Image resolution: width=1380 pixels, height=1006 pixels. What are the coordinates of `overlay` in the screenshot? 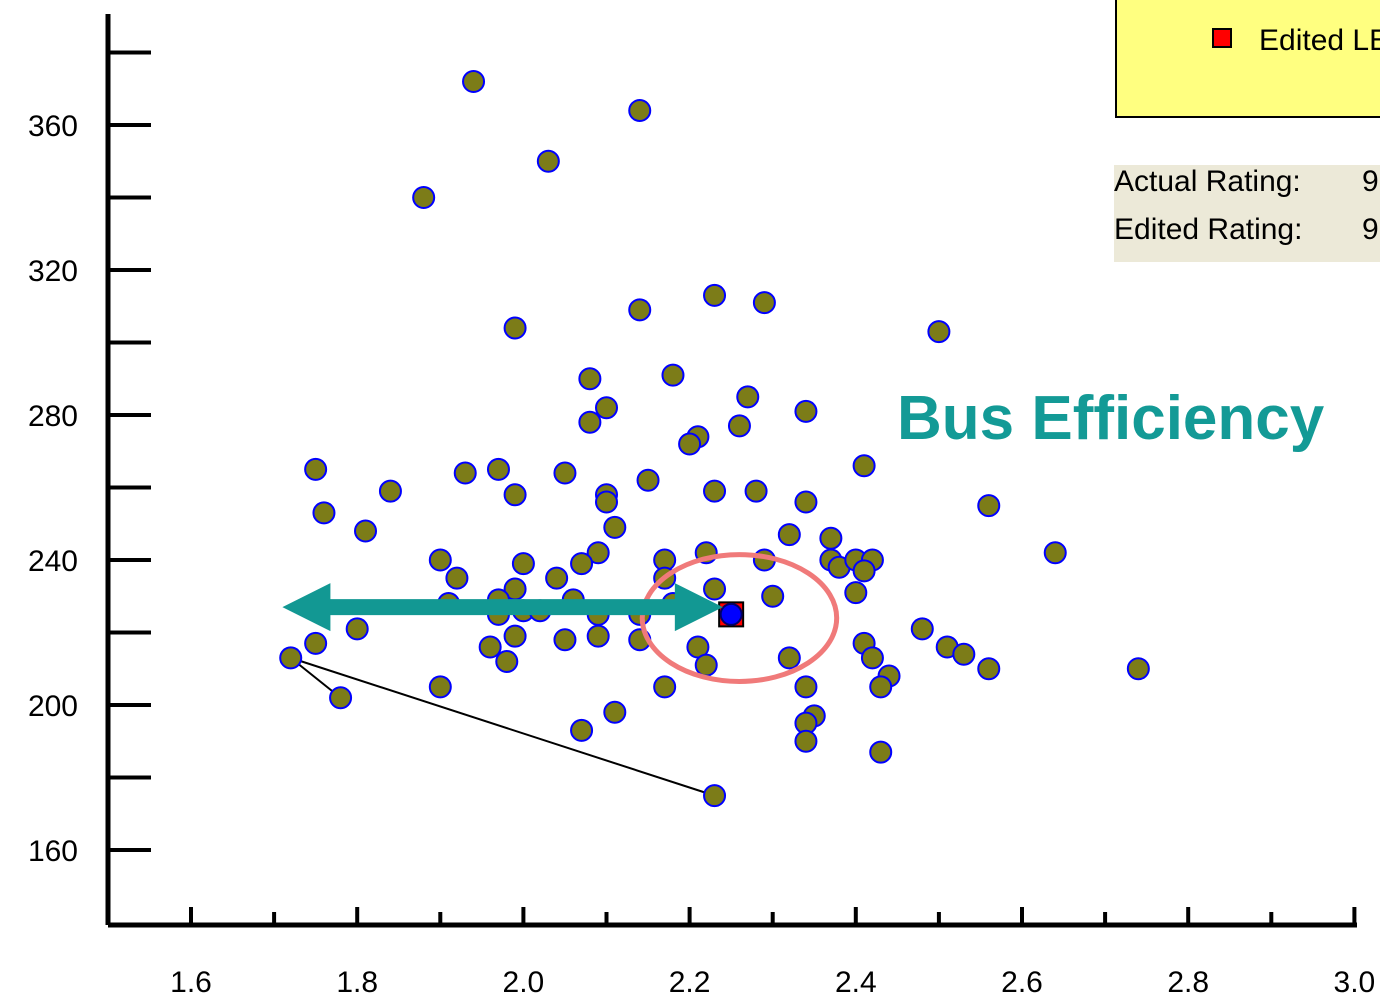 It's located at (561, 618).